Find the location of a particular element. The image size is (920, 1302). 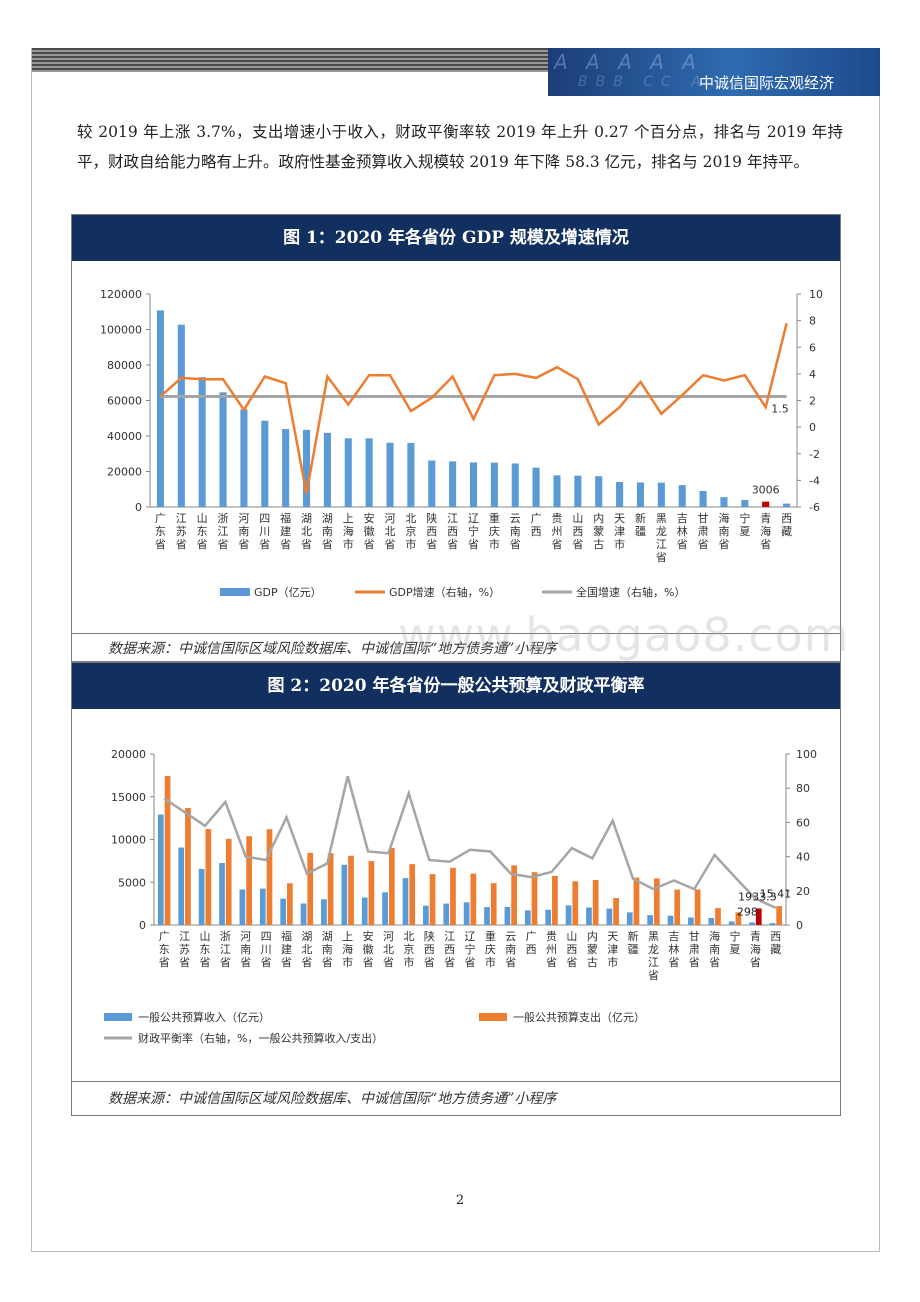

category-label: 重庆市 is located at coordinates (490, 949).